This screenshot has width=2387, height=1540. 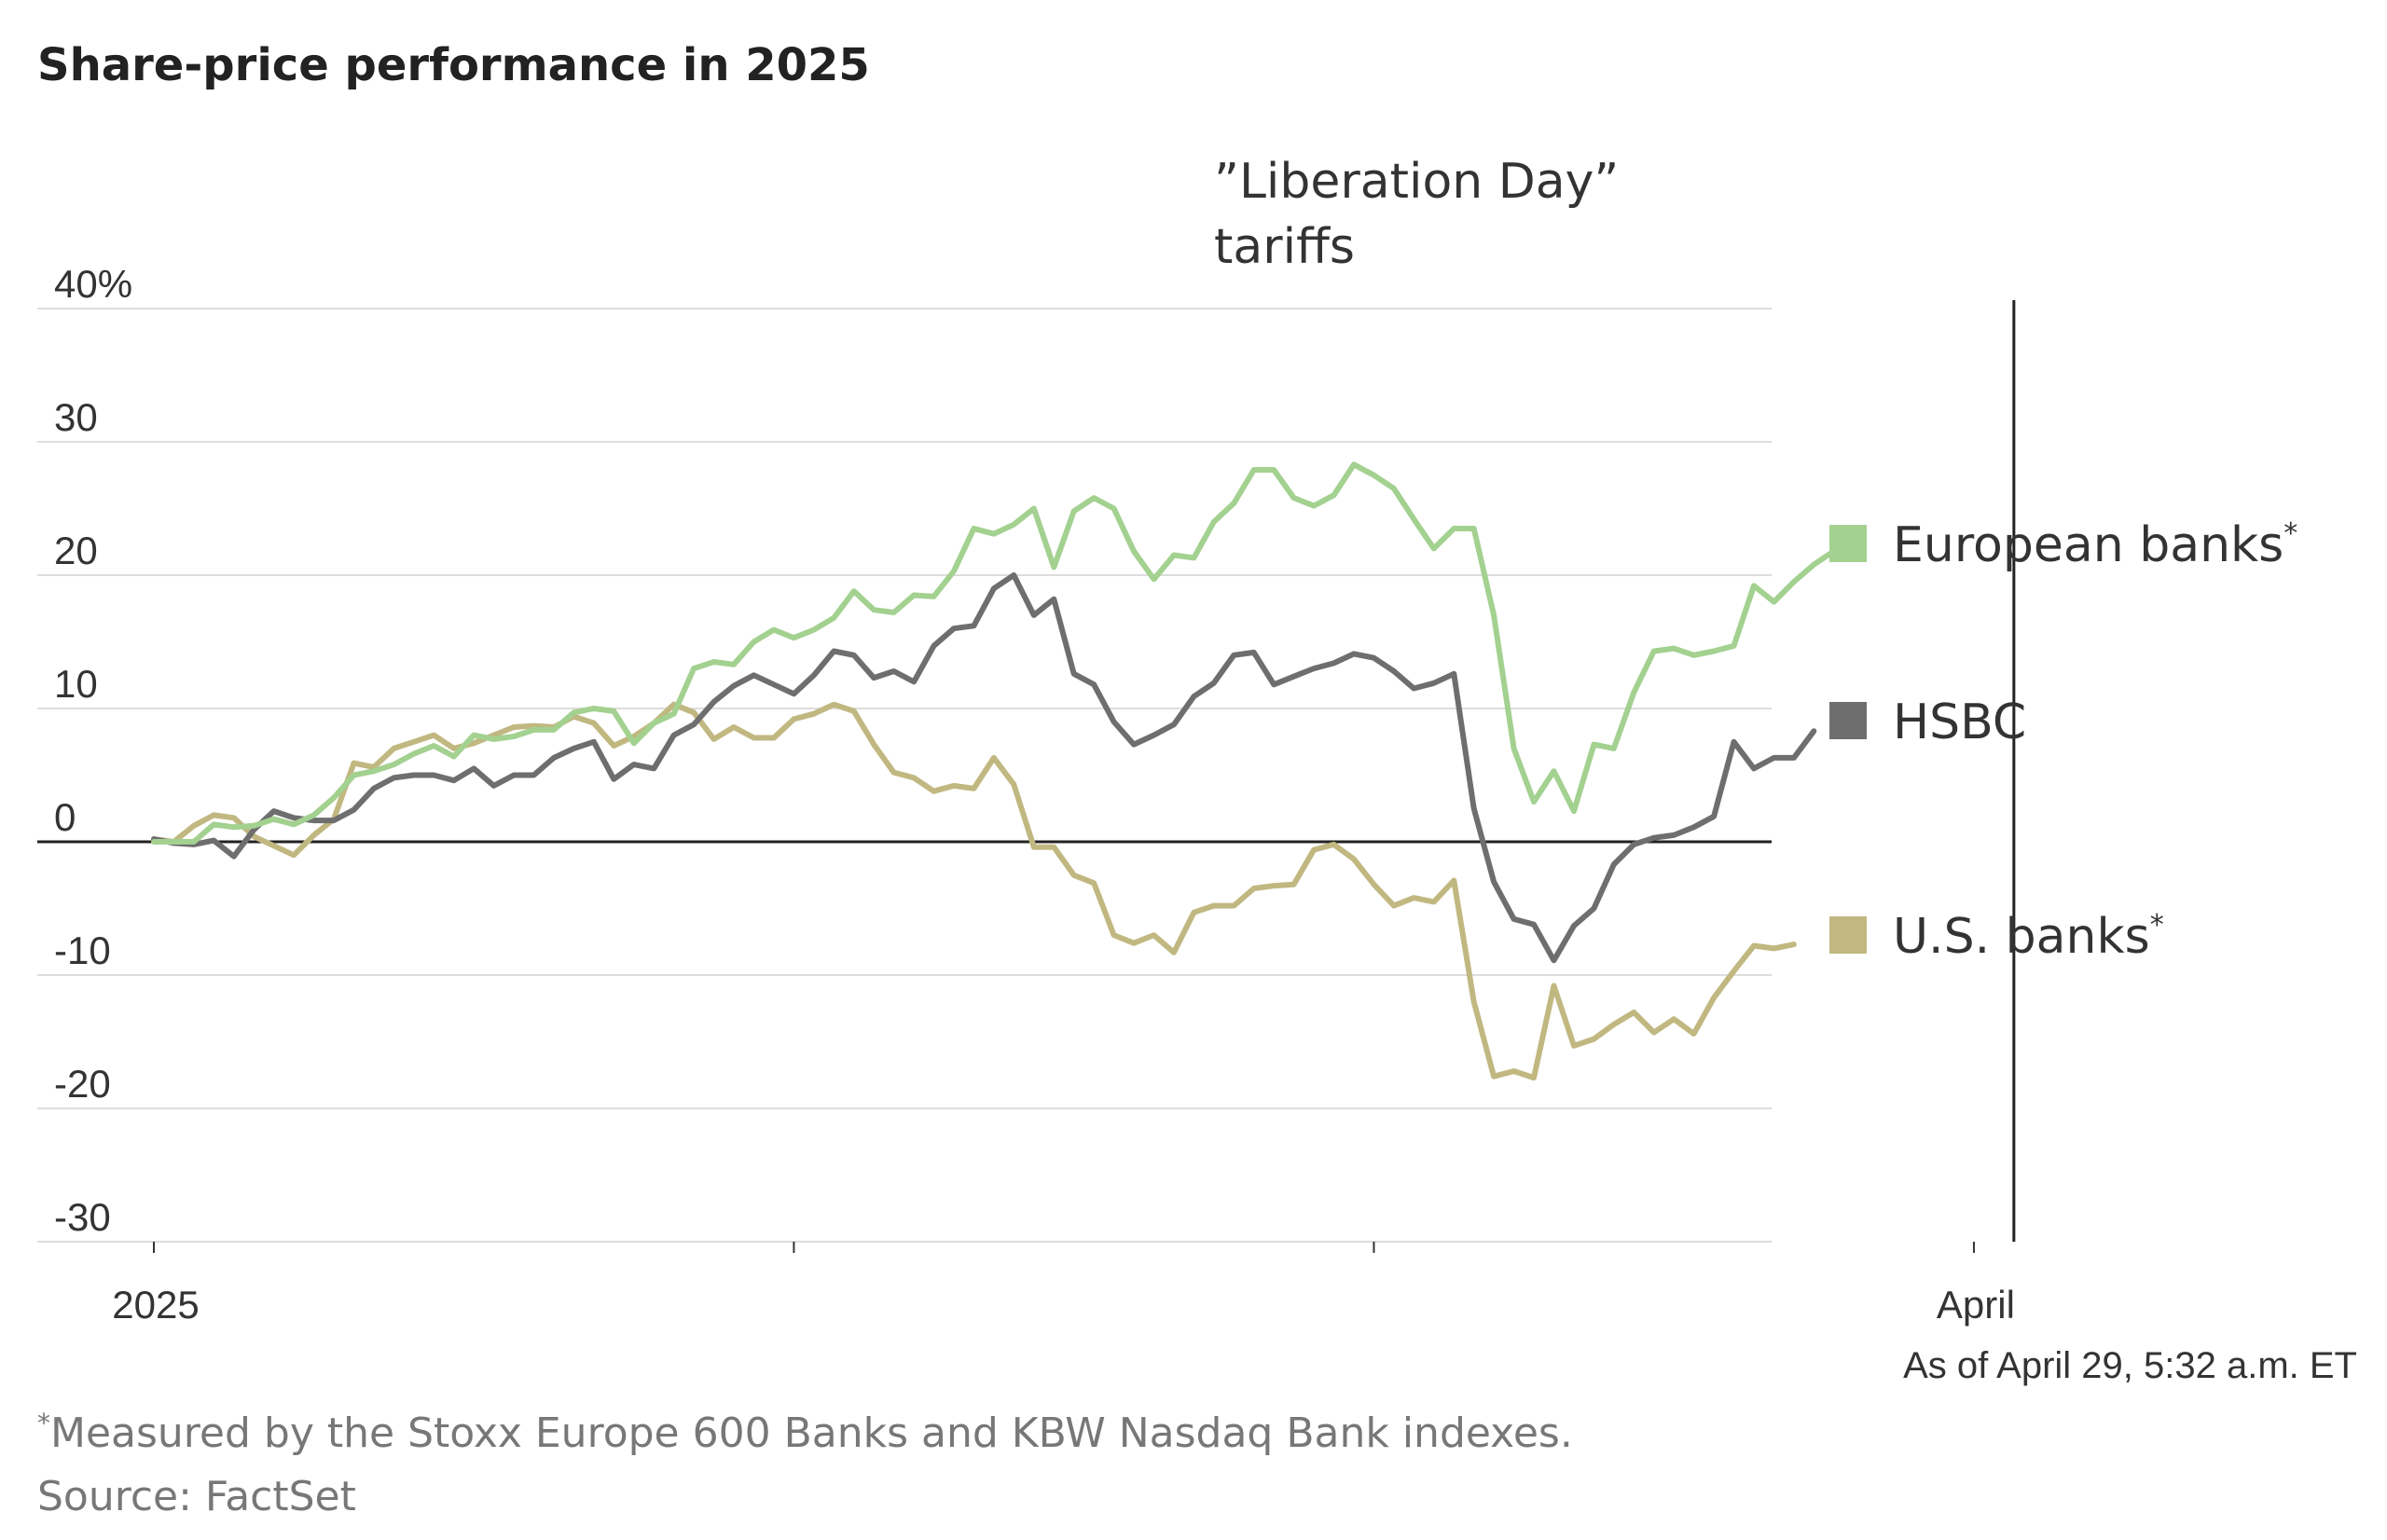 What do you see at coordinates (43, 1423) in the screenshot?
I see `footnote-asterisk: *` at bounding box center [43, 1423].